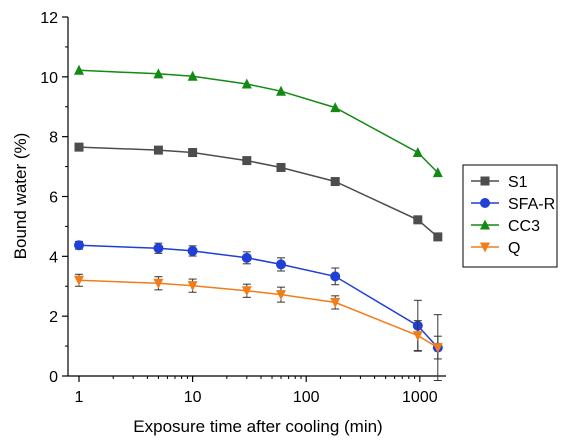 This screenshot has width=577, height=440. Describe the element at coordinates (53, 257) in the screenshot. I see `y-tick-label: 4` at that location.